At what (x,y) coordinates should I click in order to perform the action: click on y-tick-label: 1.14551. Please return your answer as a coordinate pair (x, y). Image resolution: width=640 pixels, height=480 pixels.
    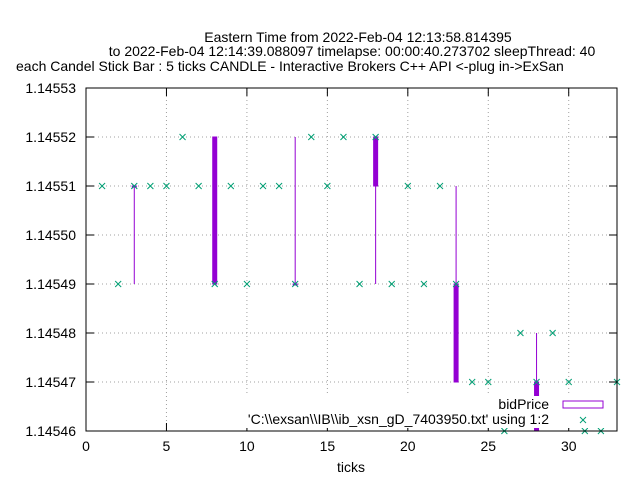
    Looking at the image, I should click on (50, 186).